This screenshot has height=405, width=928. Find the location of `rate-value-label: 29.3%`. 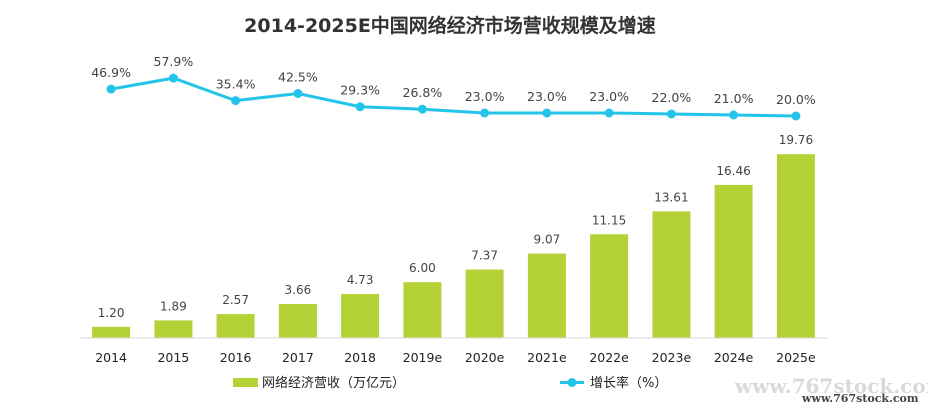

rate-value-label: 29.3% is located at coordinates (360, 90).